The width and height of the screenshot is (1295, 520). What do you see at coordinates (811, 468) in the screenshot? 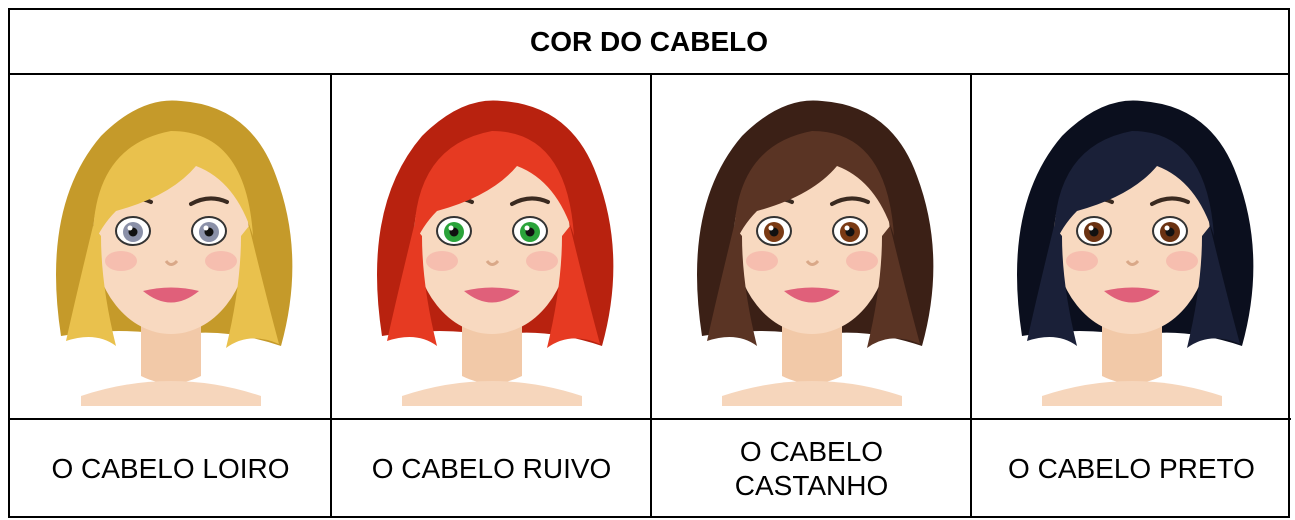
I see `hair-label: O CABELO CASTANHO` at bounding box center [811, 468].